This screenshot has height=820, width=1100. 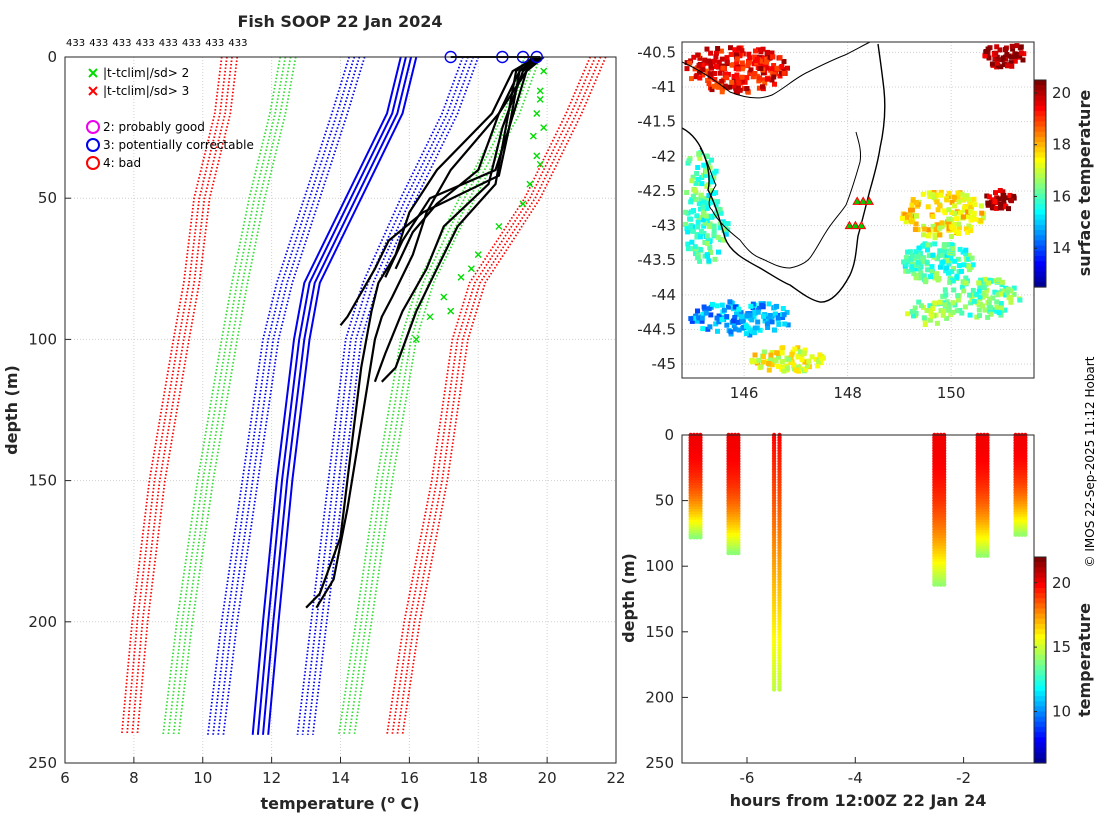 I want to click on map-xtick-label: 146, so click(x=744, y=393).